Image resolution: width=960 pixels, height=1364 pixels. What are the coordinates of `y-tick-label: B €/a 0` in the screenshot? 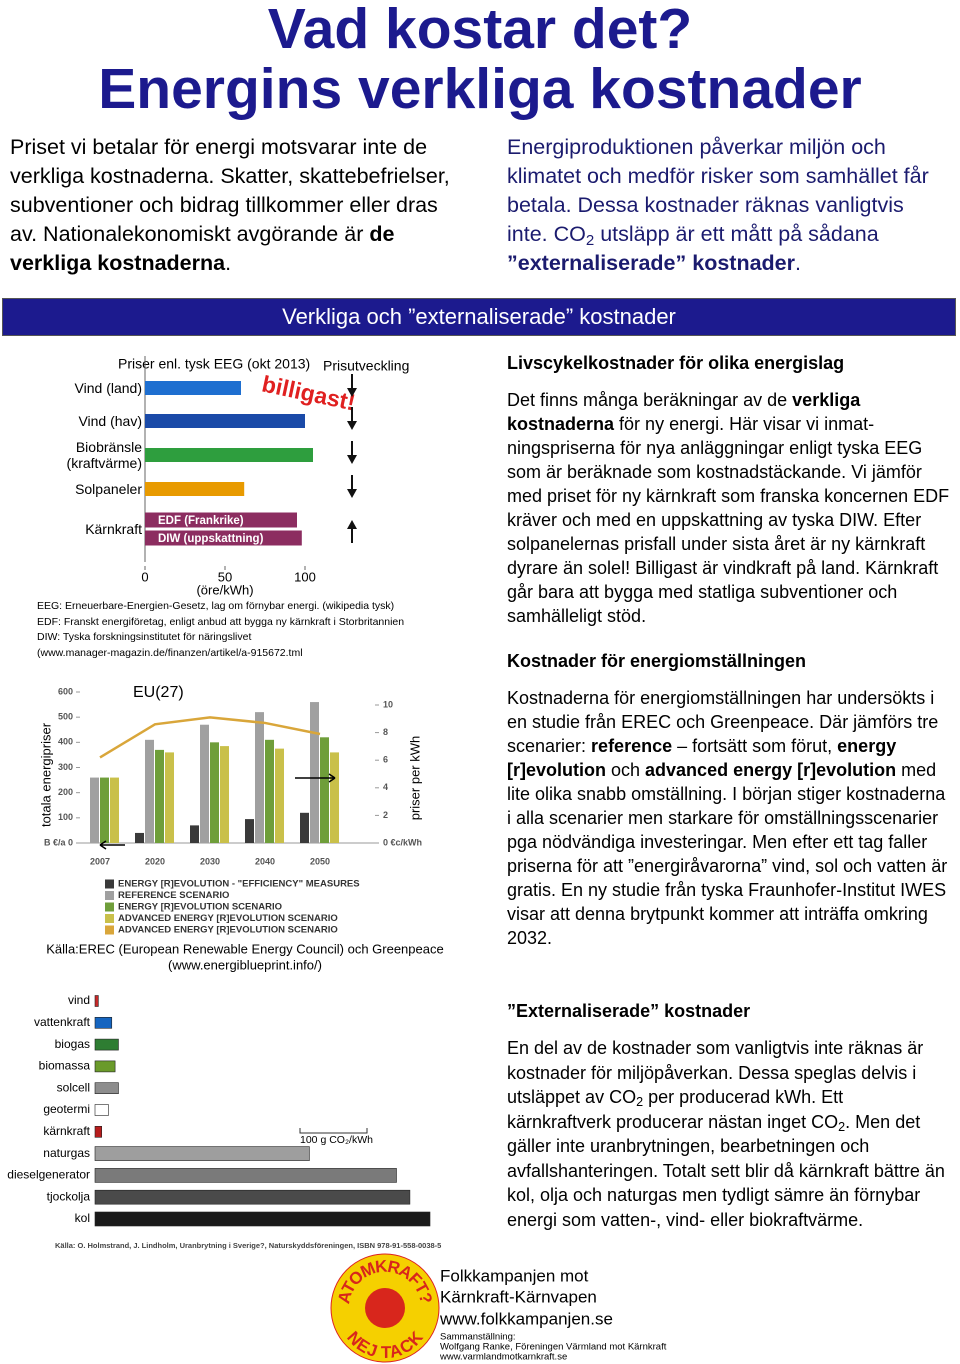 It's located at (58, 842).